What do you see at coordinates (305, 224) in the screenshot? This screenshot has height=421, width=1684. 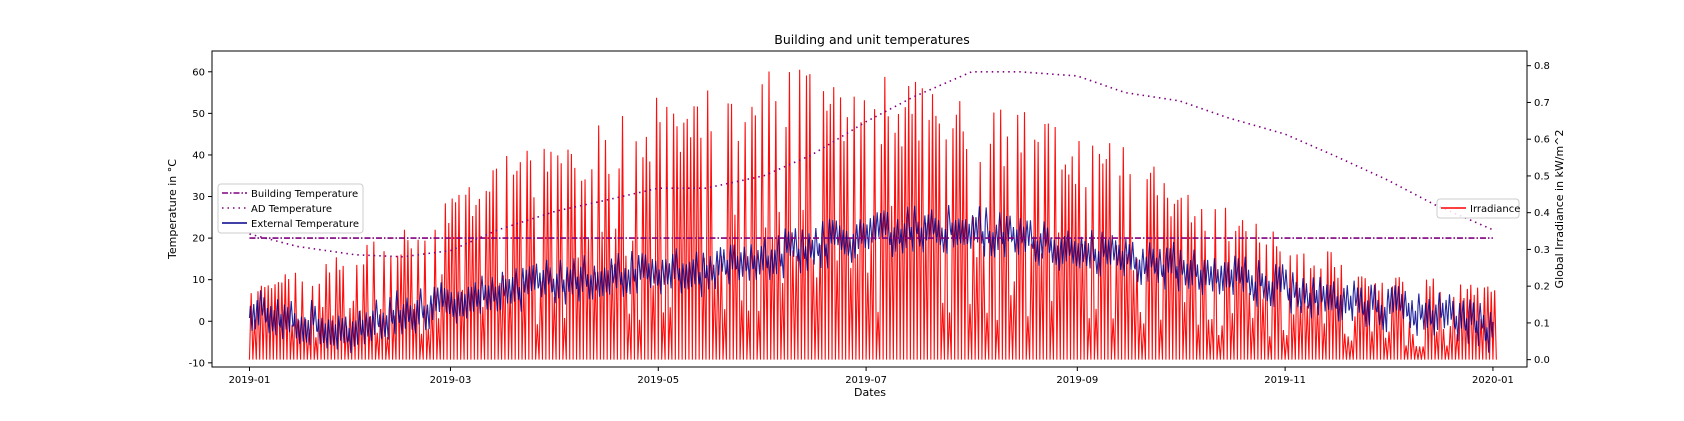 I see `legend-label-external: External Temperature` at bounding box center [305, 224].